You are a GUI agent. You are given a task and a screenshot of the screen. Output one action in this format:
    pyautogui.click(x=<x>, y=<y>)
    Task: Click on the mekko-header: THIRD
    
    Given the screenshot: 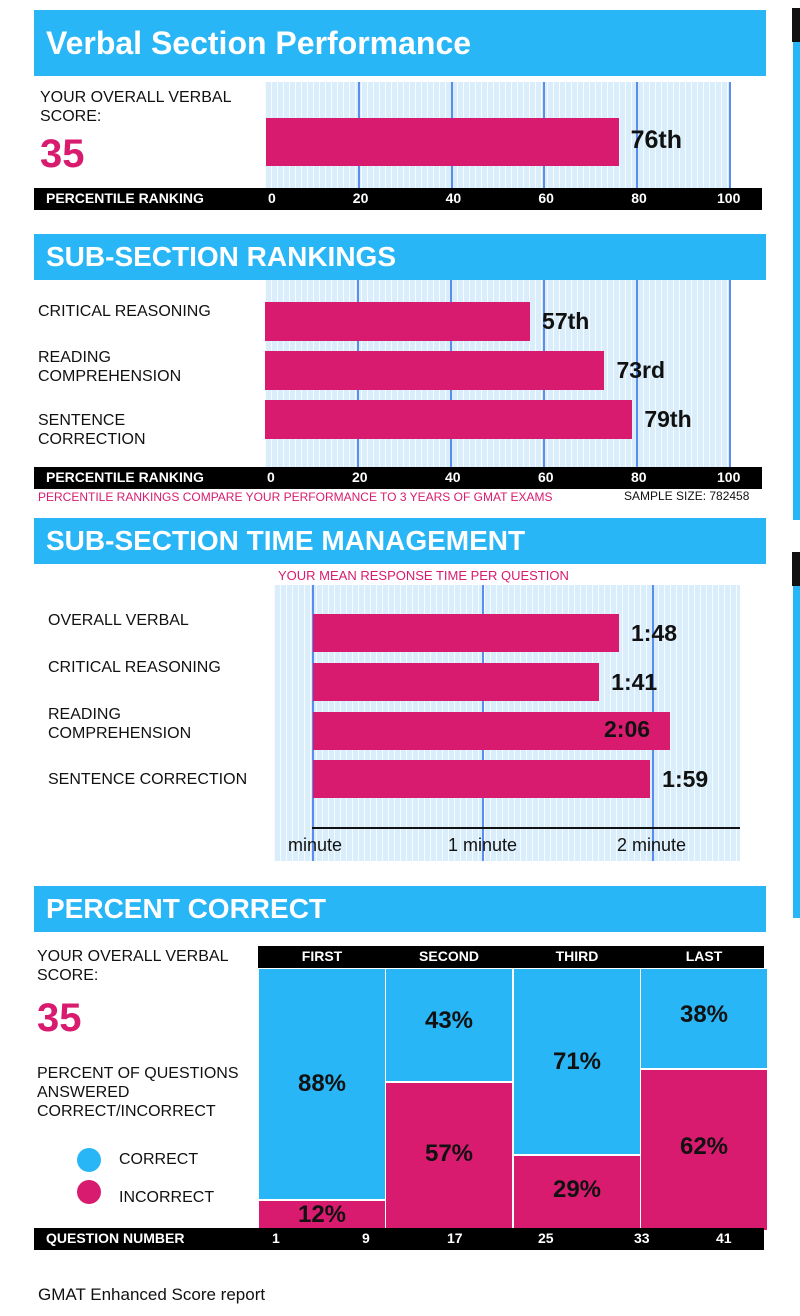 What is the action you would take?
    pyautogui.click(x=577, y=956)
    